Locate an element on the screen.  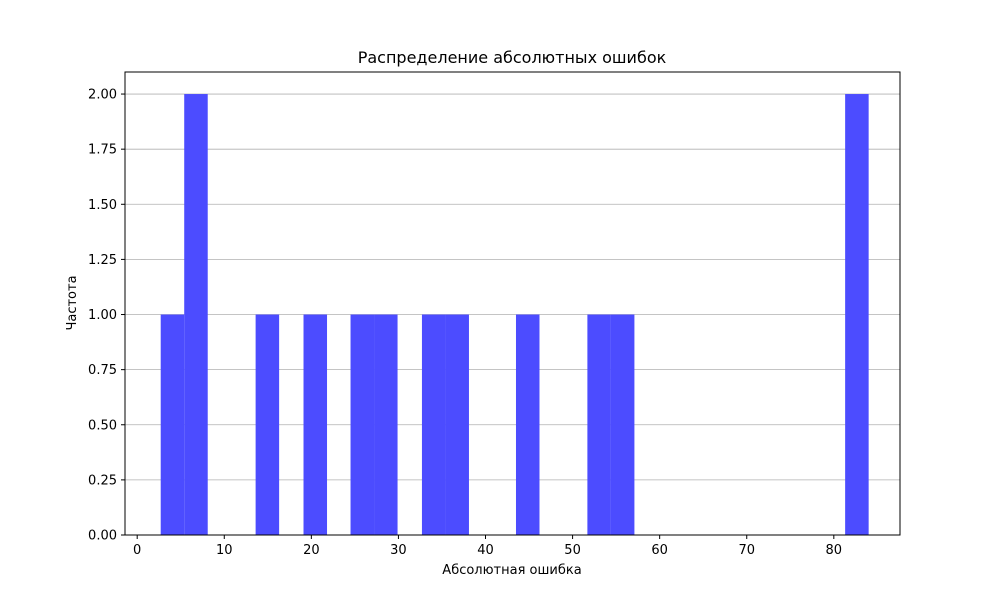
x-axis-label: Абсолютная ошибка is located at coordinates (511, 570).